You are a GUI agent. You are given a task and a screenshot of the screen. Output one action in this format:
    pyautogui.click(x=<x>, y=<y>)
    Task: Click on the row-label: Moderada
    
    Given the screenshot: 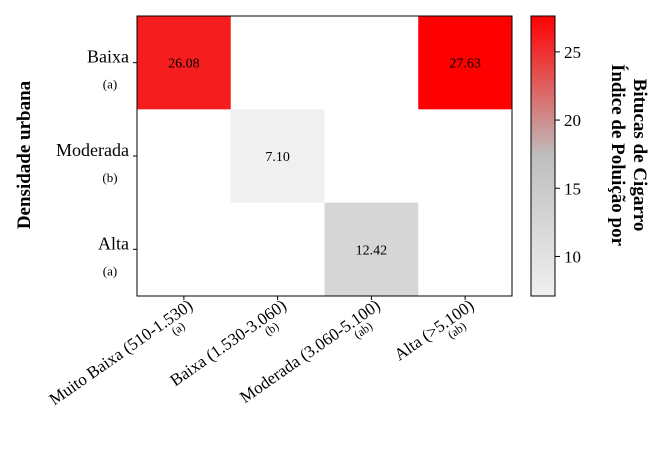 What is the action you would take?
    pyautogui.click(x=92, y=150)
    